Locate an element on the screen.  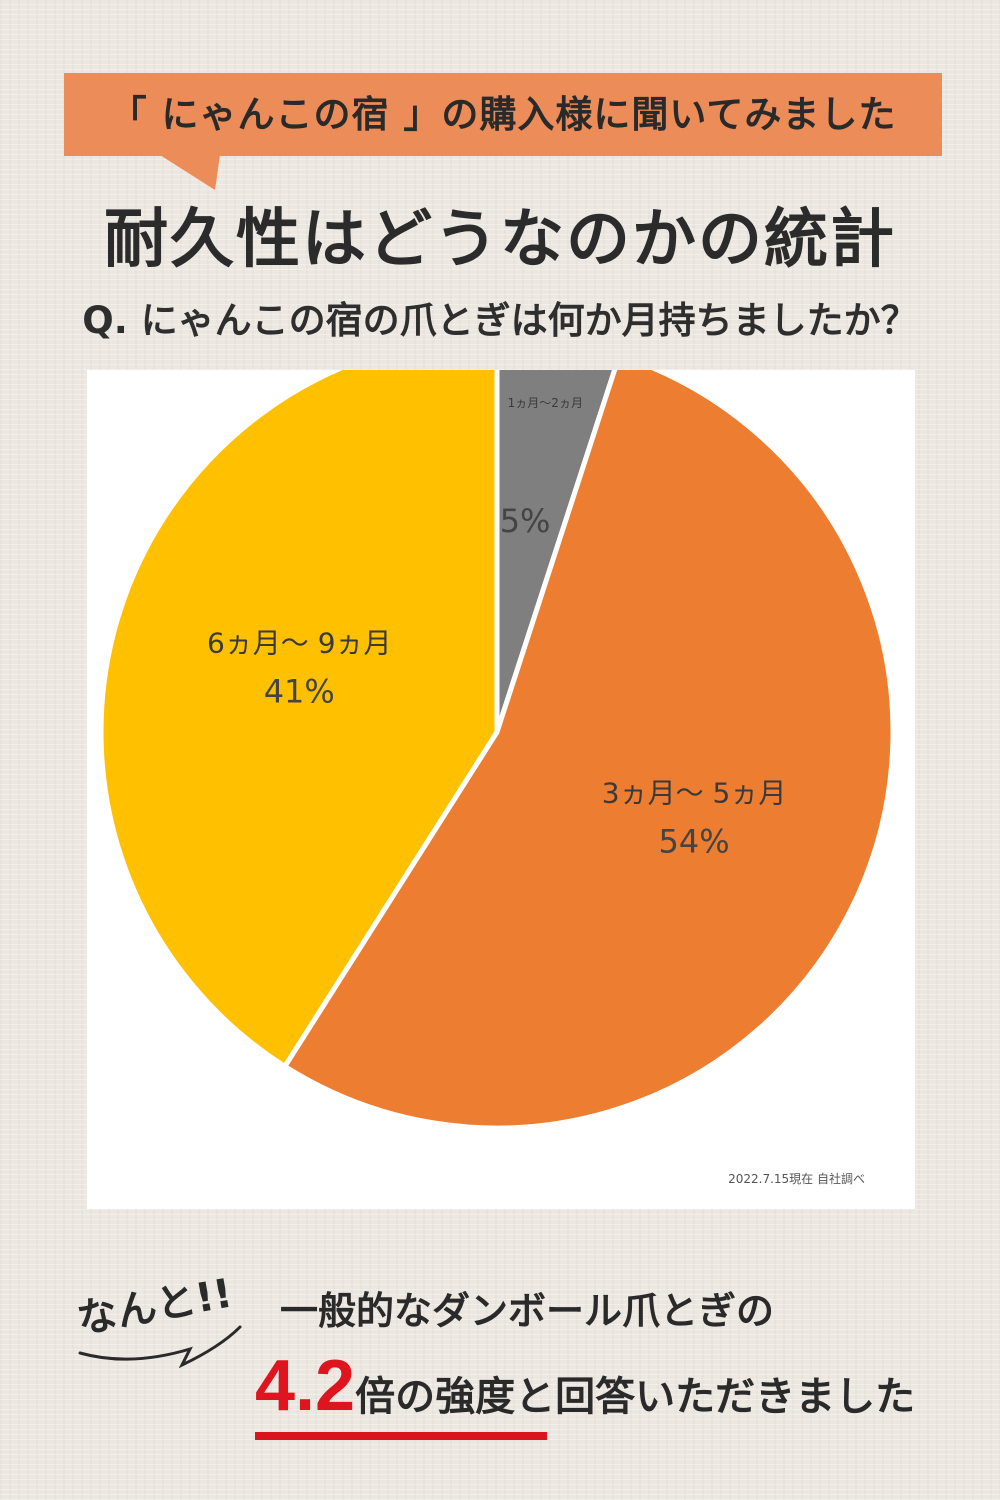
source-note: 2022.7.15現在 自社調べ is located at coordinates (796, 1179).